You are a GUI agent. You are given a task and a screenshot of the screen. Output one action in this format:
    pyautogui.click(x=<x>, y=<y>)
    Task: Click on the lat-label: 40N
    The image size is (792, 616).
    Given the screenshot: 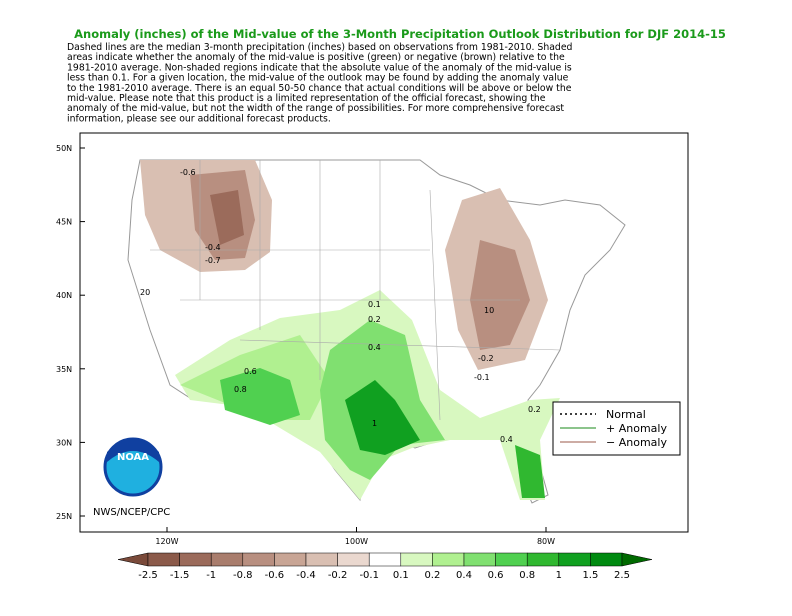 What is the action you would take?
    pyautogui.click(x=64, y=295)
    